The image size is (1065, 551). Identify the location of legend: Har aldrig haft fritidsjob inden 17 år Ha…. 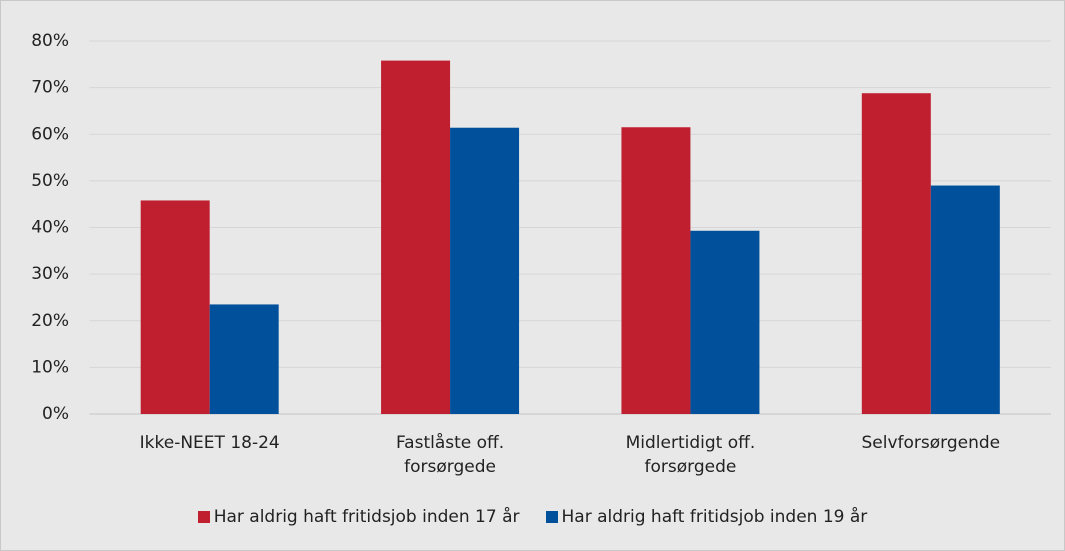
(532, 517).